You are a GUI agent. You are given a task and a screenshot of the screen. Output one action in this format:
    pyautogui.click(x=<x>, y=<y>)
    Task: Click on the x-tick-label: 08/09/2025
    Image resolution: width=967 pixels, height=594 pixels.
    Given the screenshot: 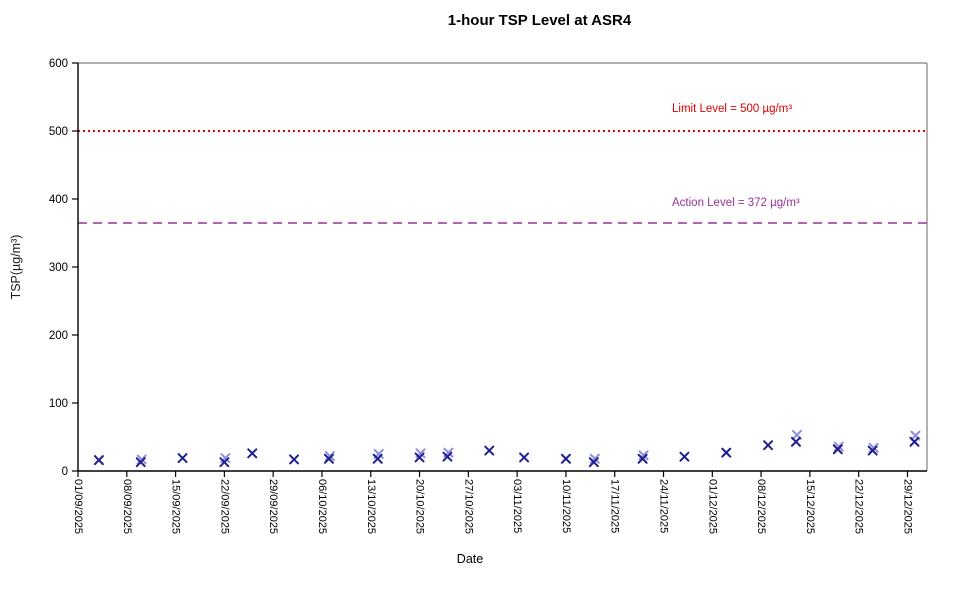 What is the action you would take?
    pyautogui.click(x=127, y=506)
    